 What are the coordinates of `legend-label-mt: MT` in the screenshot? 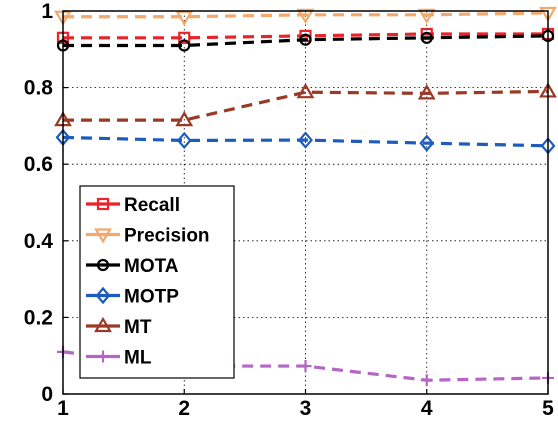 It's located at (138, 327).